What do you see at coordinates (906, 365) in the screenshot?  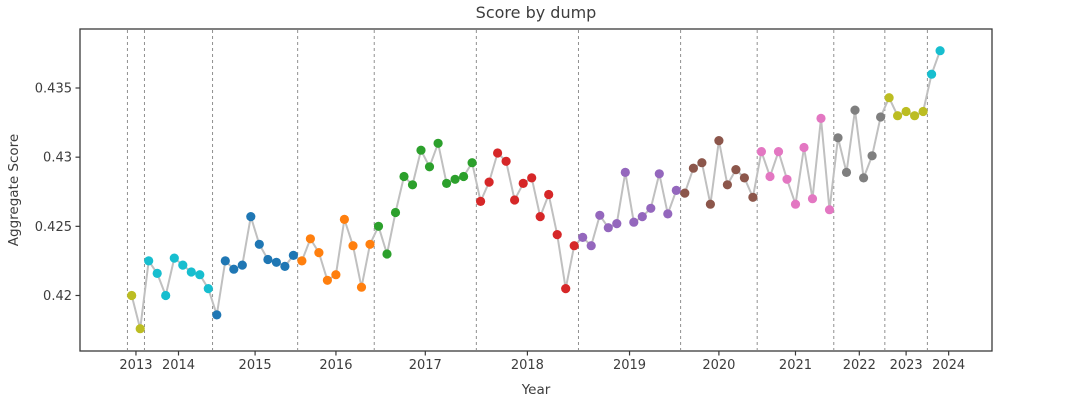 I see `x-tick-label: 2023` at bounding box center [906, 365].